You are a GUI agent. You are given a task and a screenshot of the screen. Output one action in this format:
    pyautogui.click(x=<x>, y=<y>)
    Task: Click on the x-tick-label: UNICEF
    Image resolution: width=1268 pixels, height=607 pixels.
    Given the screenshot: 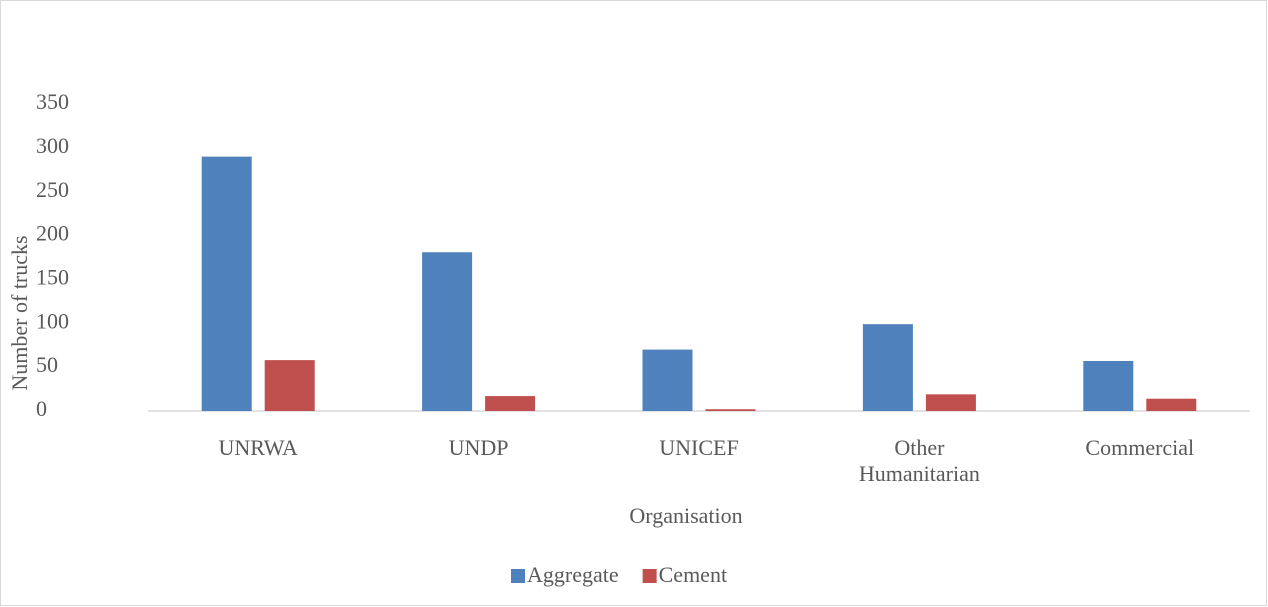 What is the action you would take?
    pyautogui.click(x=699, y=447)
    